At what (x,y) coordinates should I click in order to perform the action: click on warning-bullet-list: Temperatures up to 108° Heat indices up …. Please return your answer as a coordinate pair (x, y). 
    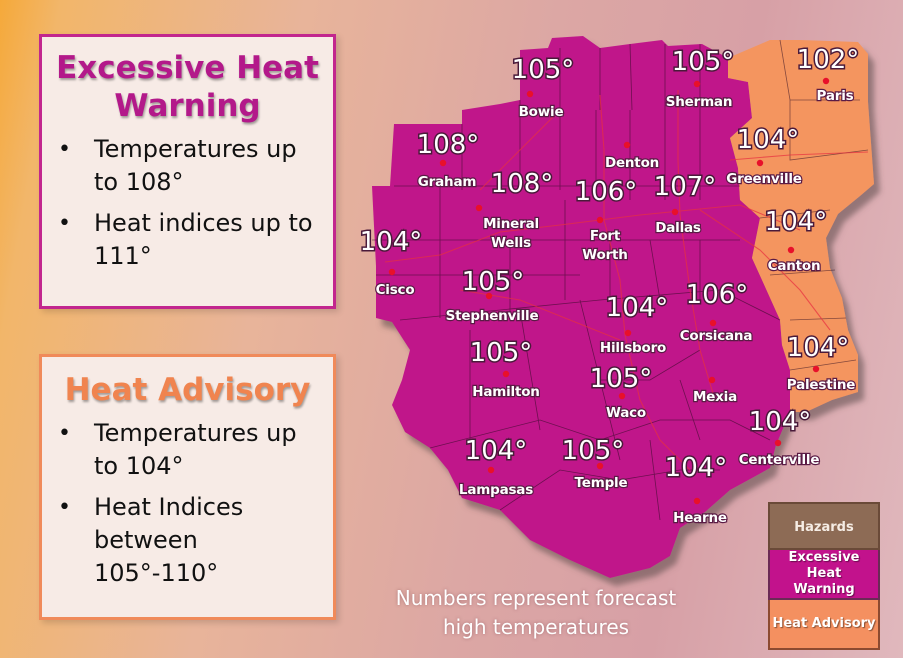
    Looking at the image, I should click on (187, 203).